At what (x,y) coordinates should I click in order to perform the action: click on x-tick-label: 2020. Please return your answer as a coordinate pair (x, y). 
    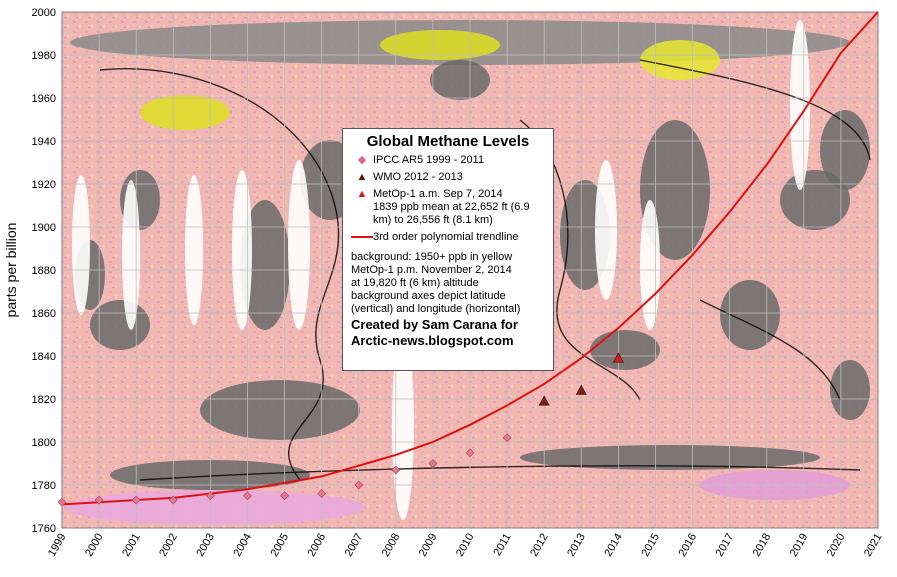
    Looking at the image, I should click on (836, 545).